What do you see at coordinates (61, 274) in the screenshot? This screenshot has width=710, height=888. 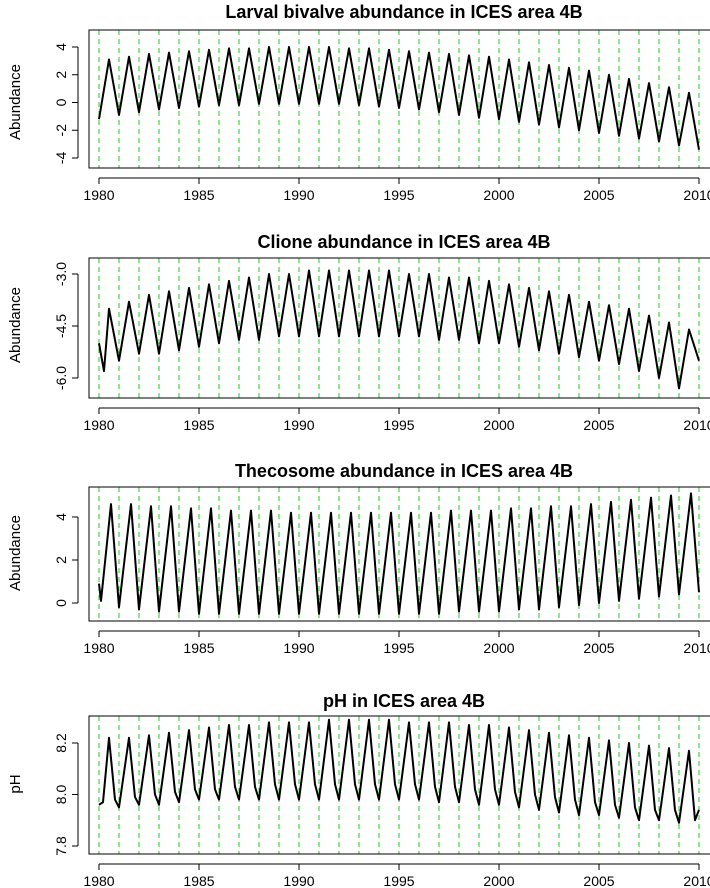 I see `y-tick-label: -3.0` at bounding box center [61, 274].